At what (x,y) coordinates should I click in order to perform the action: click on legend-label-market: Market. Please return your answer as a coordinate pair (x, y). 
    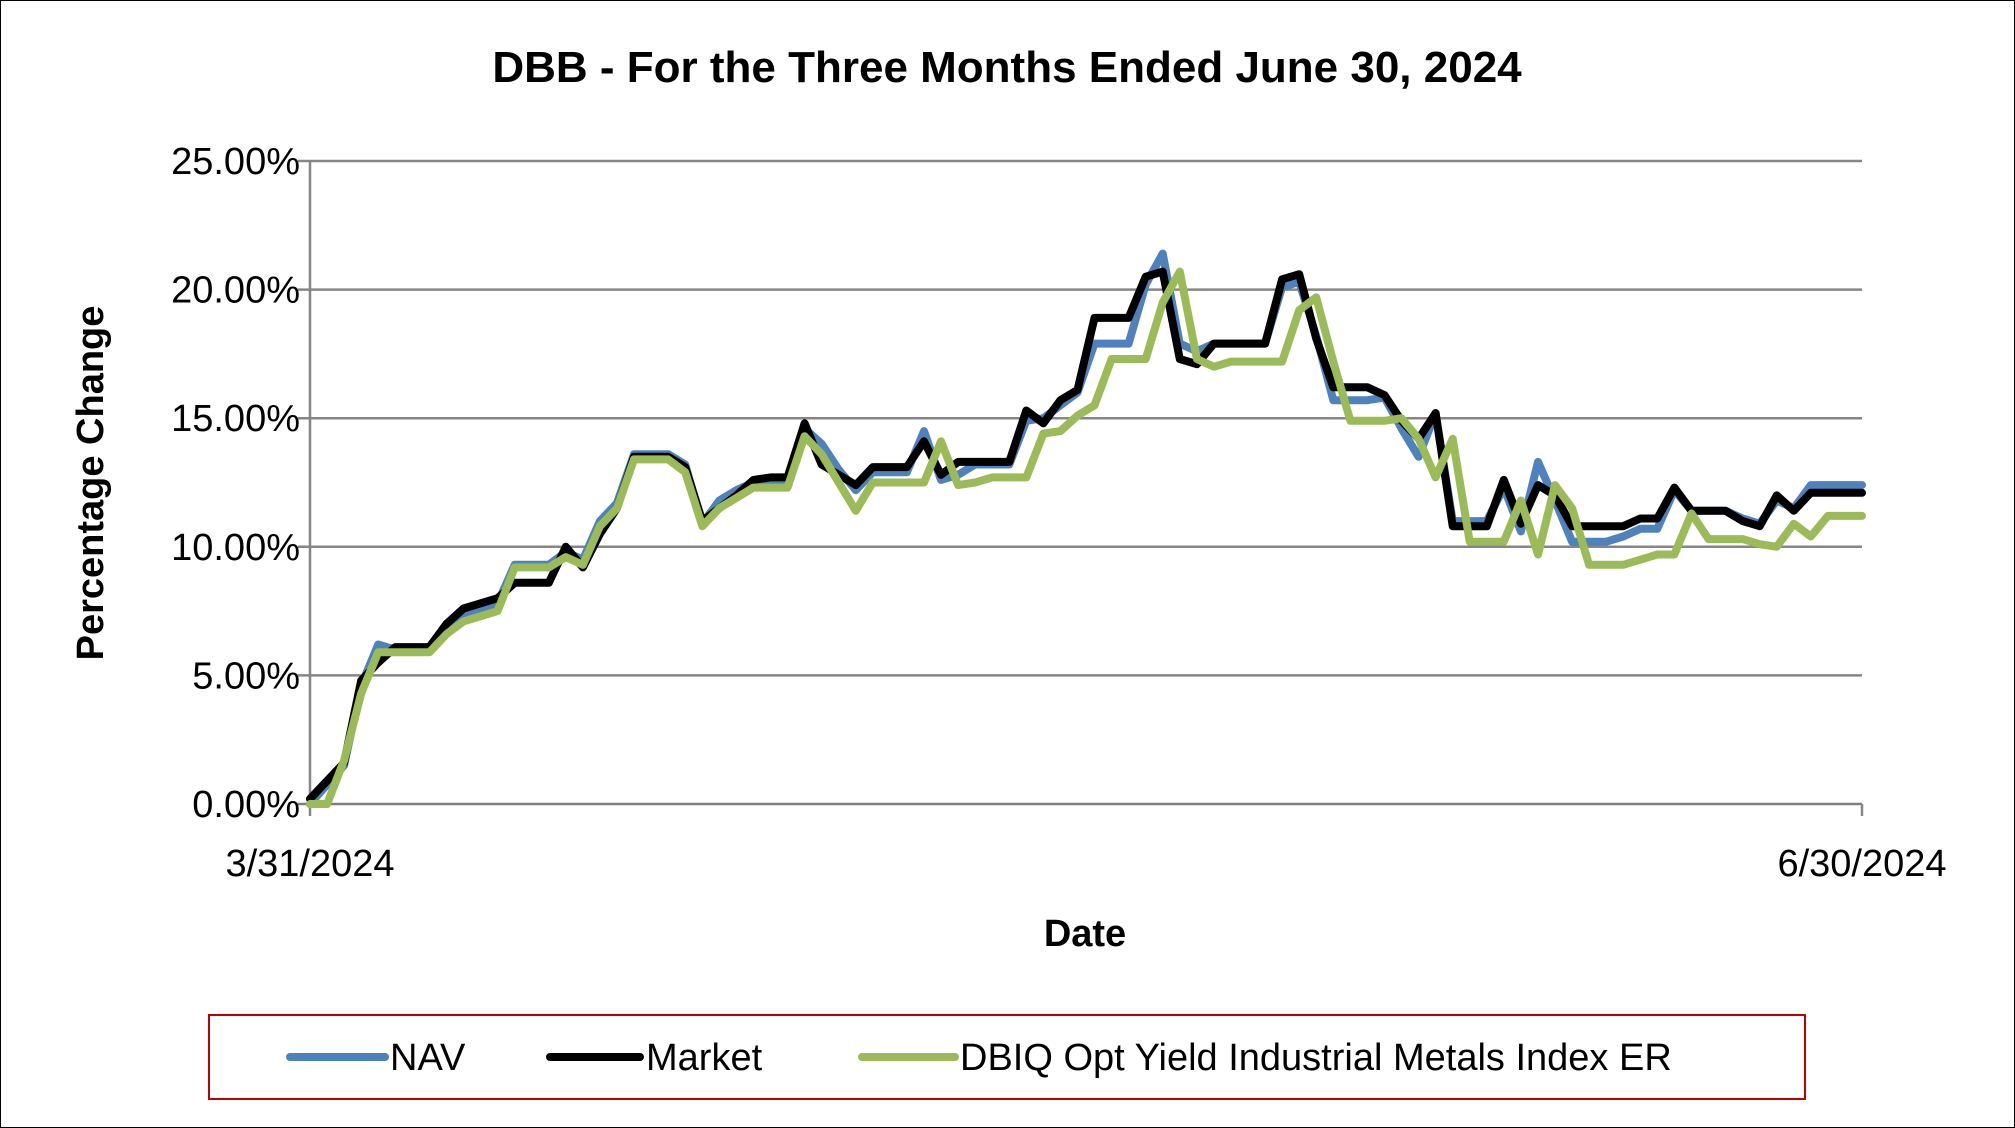
    Looking at the image, I should click on (704, 1058).